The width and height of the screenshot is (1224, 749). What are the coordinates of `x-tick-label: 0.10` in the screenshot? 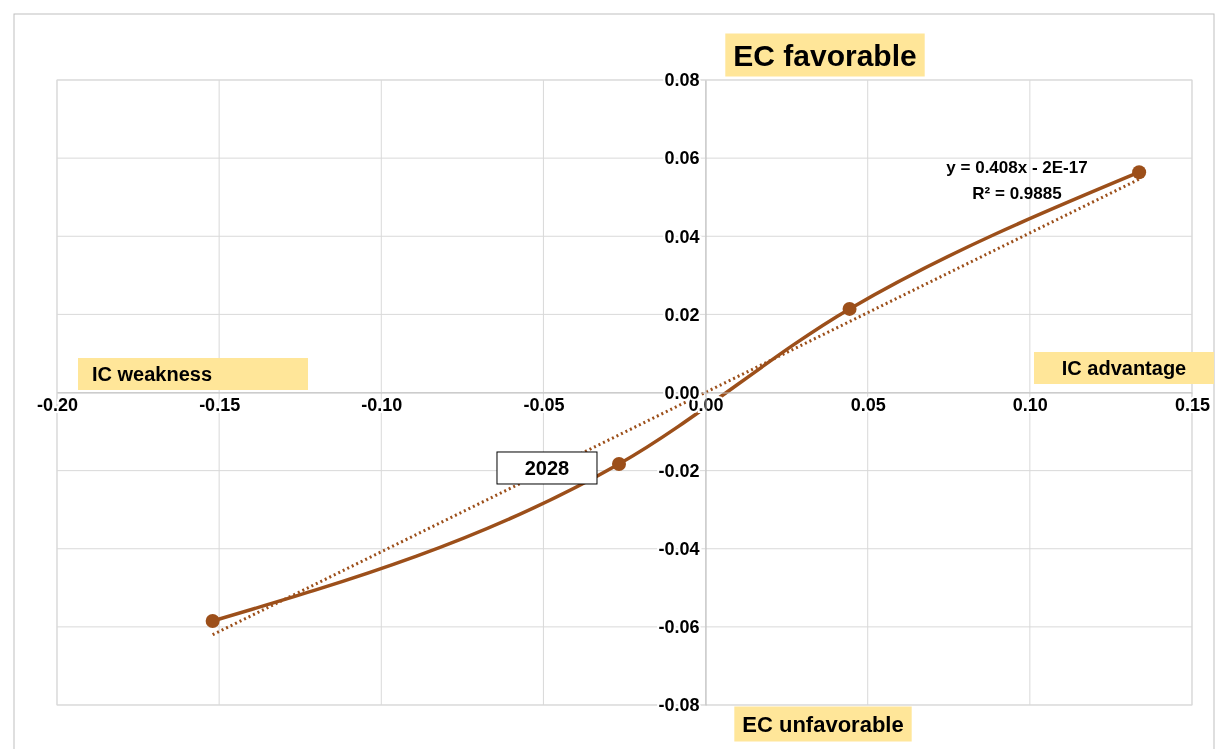 It's located at (1030, 405).